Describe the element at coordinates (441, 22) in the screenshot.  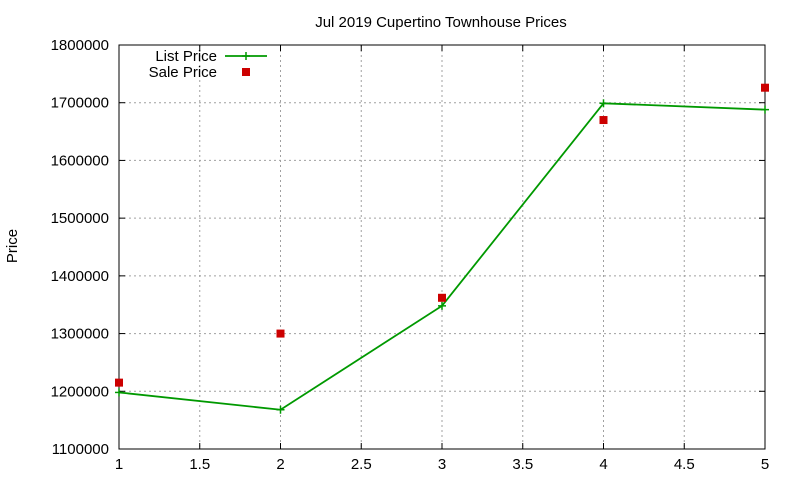
I see `chart-title: Jul 2019 Cupertino Townhouse Prices` at that location.